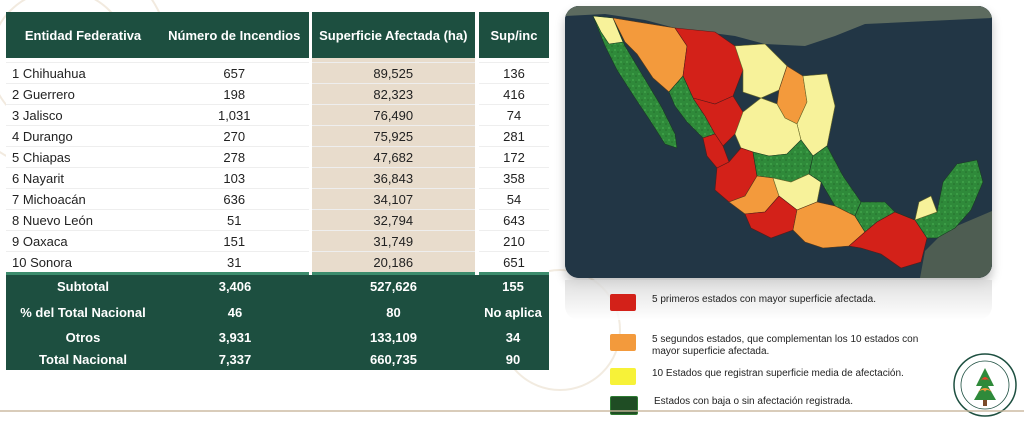 This screenshot has width=1024, height=425. I want to click on area-cell: 75,925, so click(393, 136).